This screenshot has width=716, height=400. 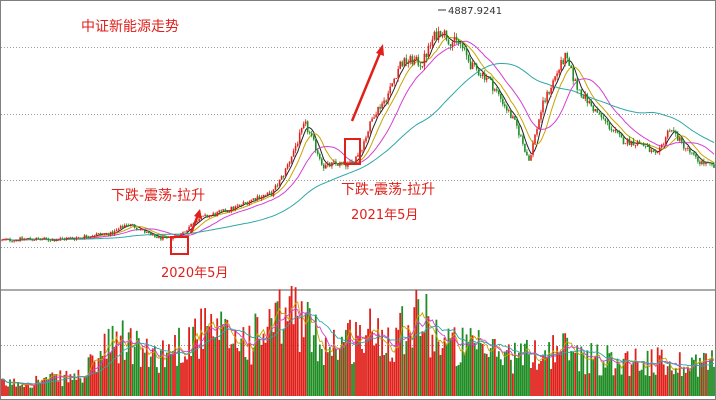 What do you see at coordinates (169, 234) in the screenshot?
I see `annotation-2020: 下跌-震荡-拉升 2020年5月` at bounding box center [169, 234].